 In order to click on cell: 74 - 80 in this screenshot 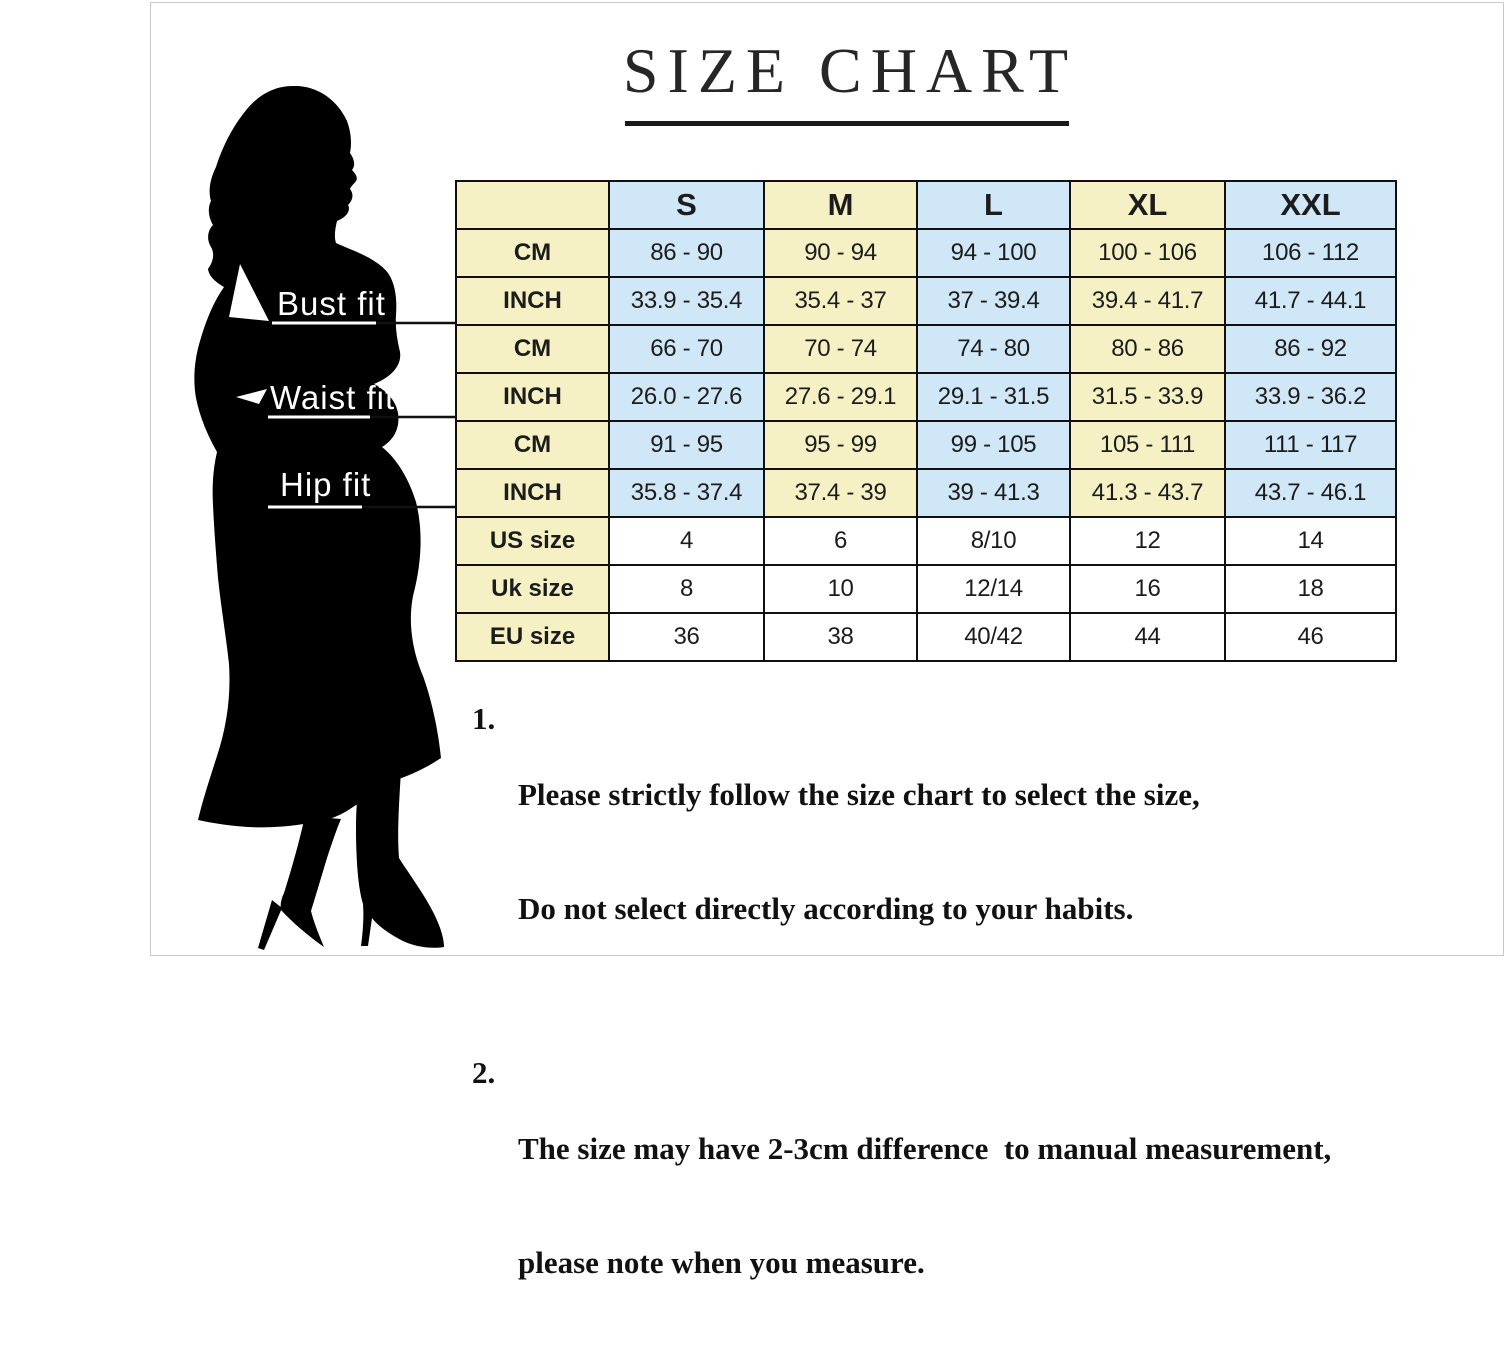, I will do `click(993, 349)`.